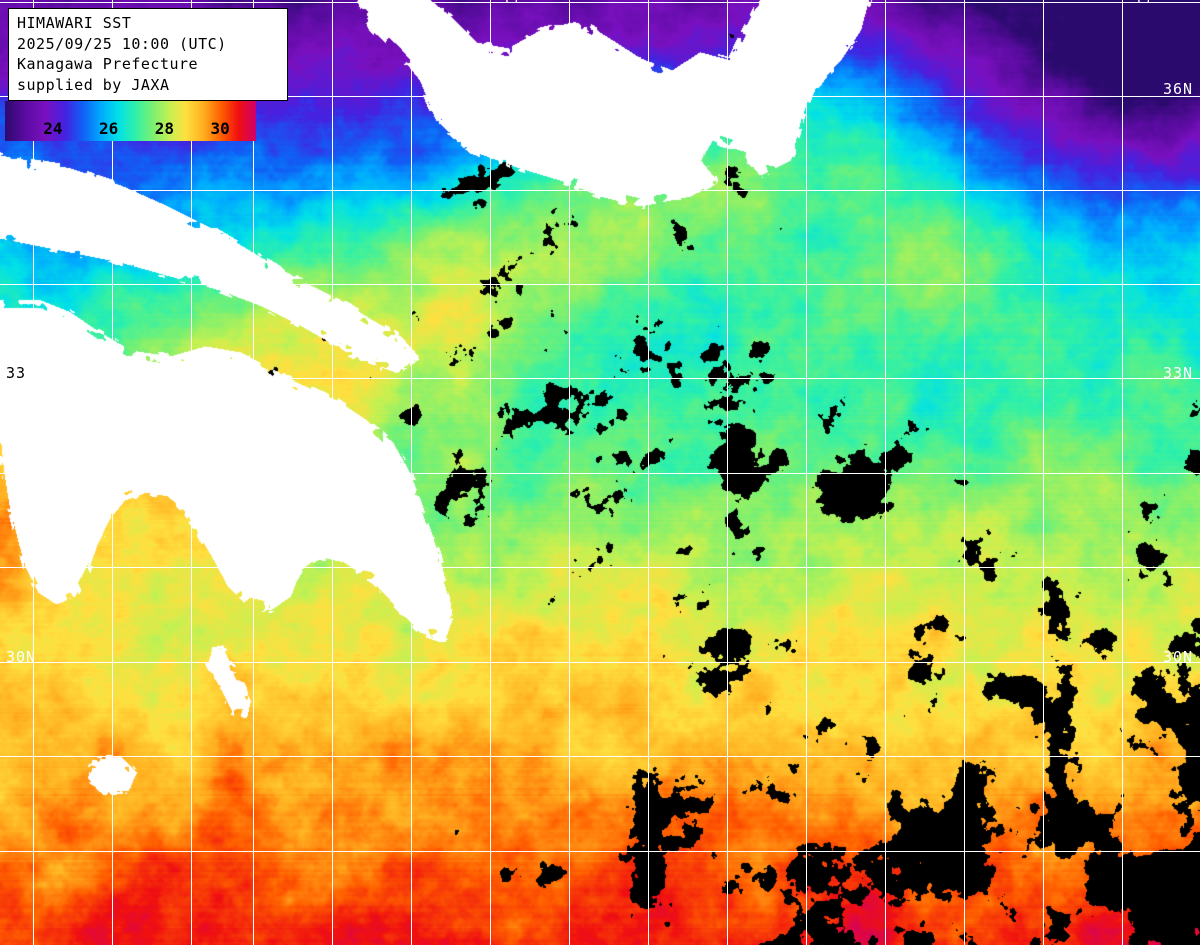 The height and width of the screenshot is (946, 1200). Describe the element at coordinates (164, 128) in the screenshot. I see `colorbar-tick-28: 28` at that location.